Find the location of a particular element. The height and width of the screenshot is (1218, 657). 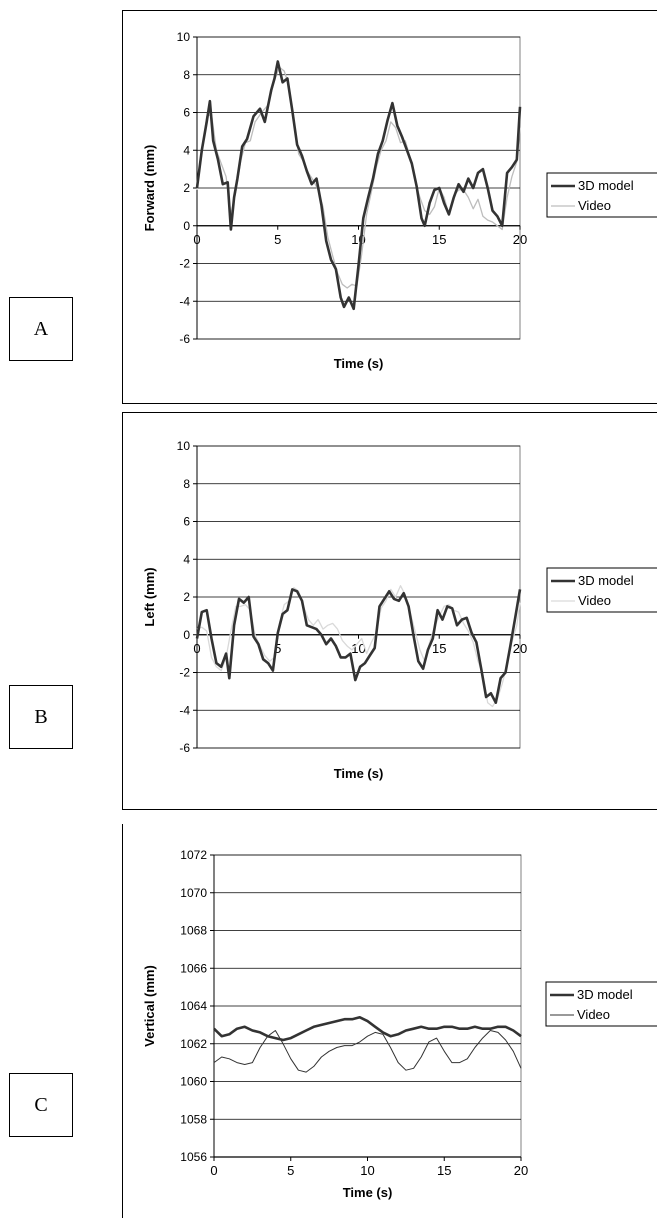

y-axis-title: Left (mm) is located at coordinates (149, 596).